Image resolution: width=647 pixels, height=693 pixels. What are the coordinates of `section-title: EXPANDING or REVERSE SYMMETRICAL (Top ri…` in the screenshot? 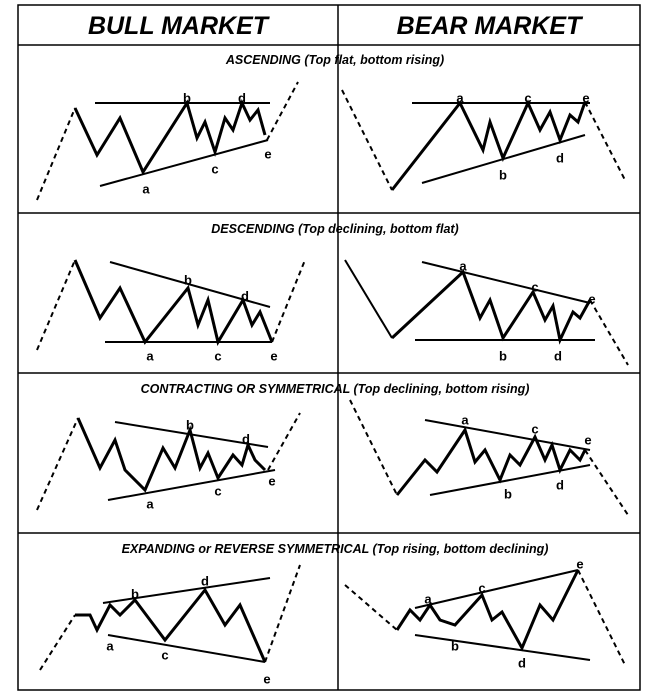 It's located at (335, 549).